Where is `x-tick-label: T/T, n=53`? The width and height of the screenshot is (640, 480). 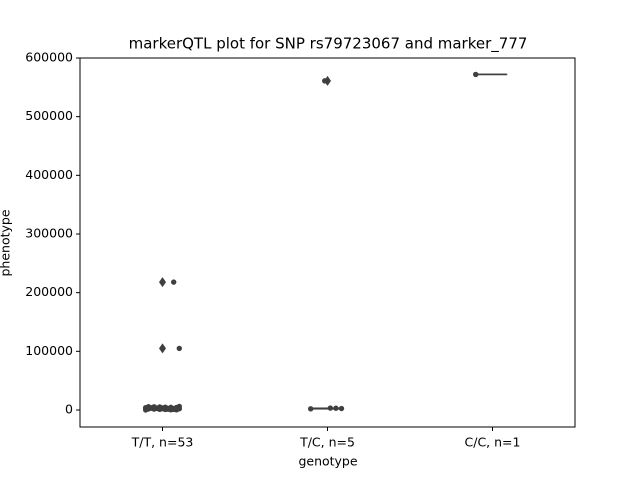
x-tick-label: T/T, n=53 is located at coordinates (162, 442).